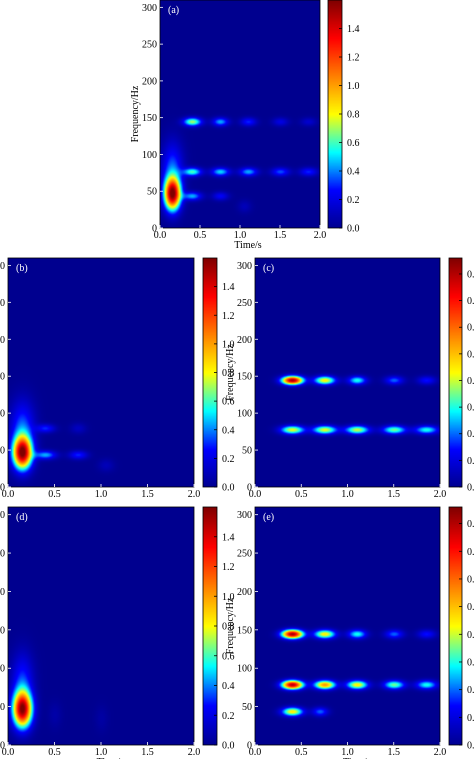 This screenshot has height=759, width=474. Describe the element at coordinates (268, 517) in the screenshot. I see `panel-label: (e)` at that location.